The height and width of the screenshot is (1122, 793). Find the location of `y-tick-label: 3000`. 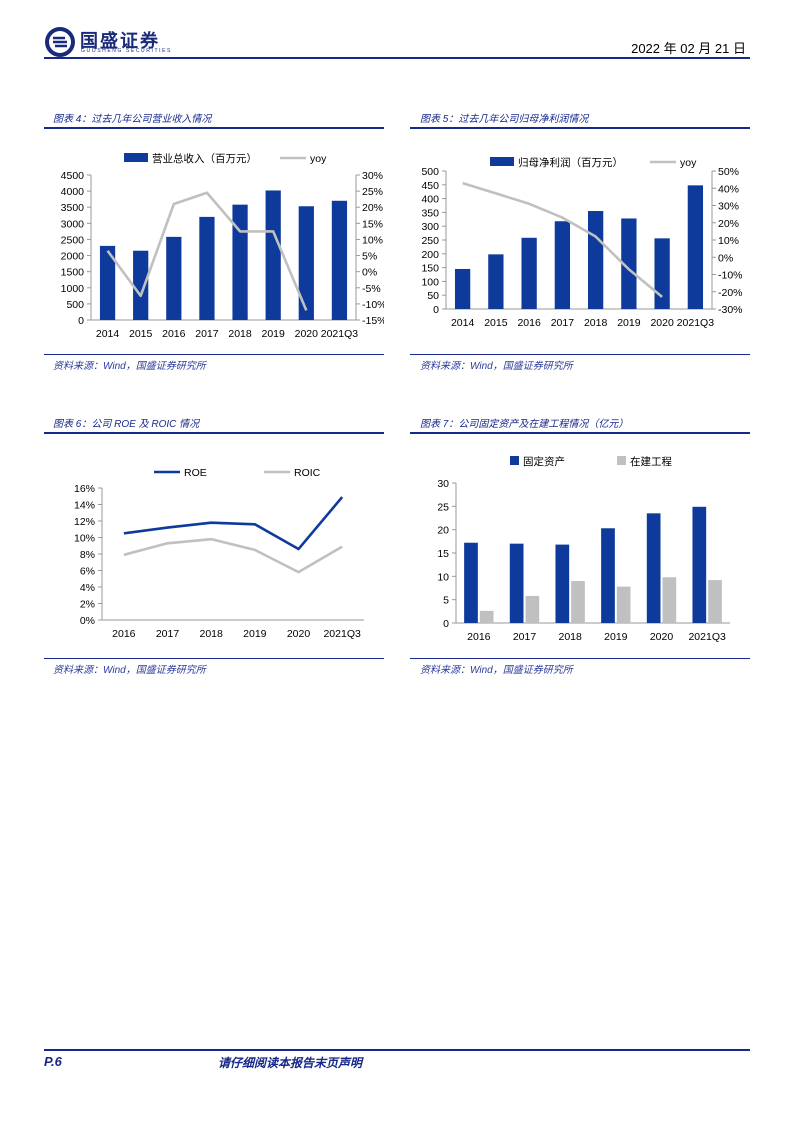

y-tick-label: 3000 is located at coordinates (73, 224).